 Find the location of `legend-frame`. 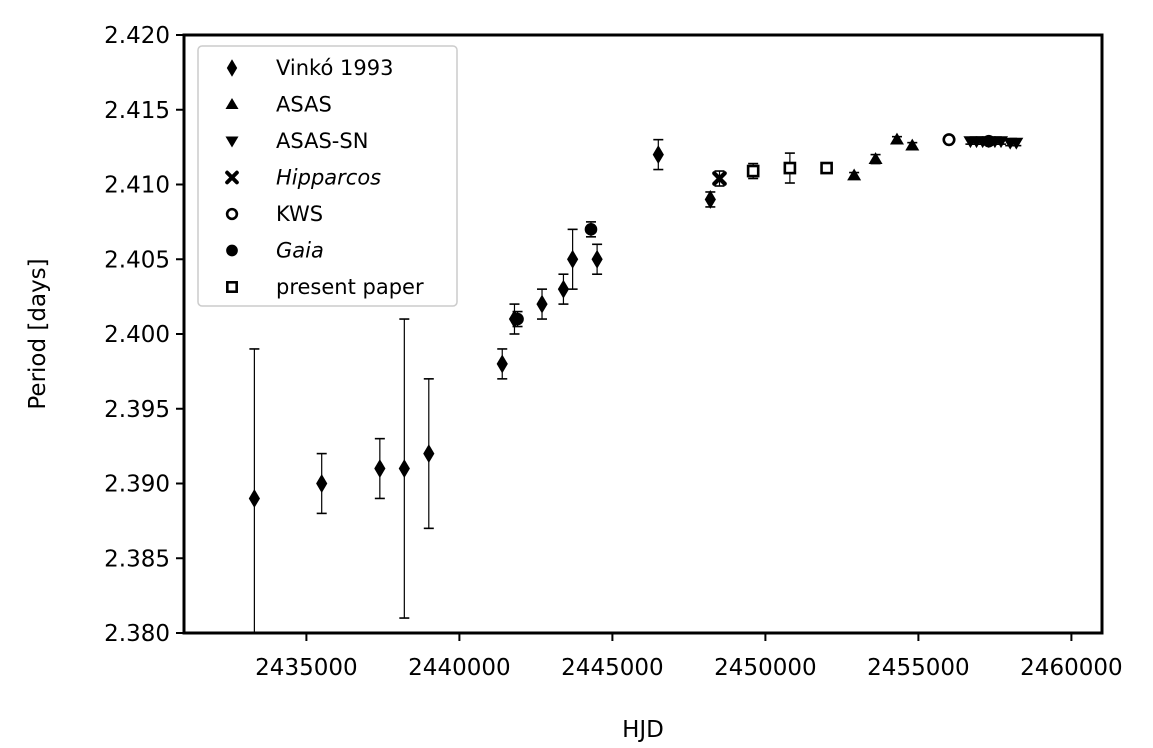

legend-frame is located at coordinates (327, 176).